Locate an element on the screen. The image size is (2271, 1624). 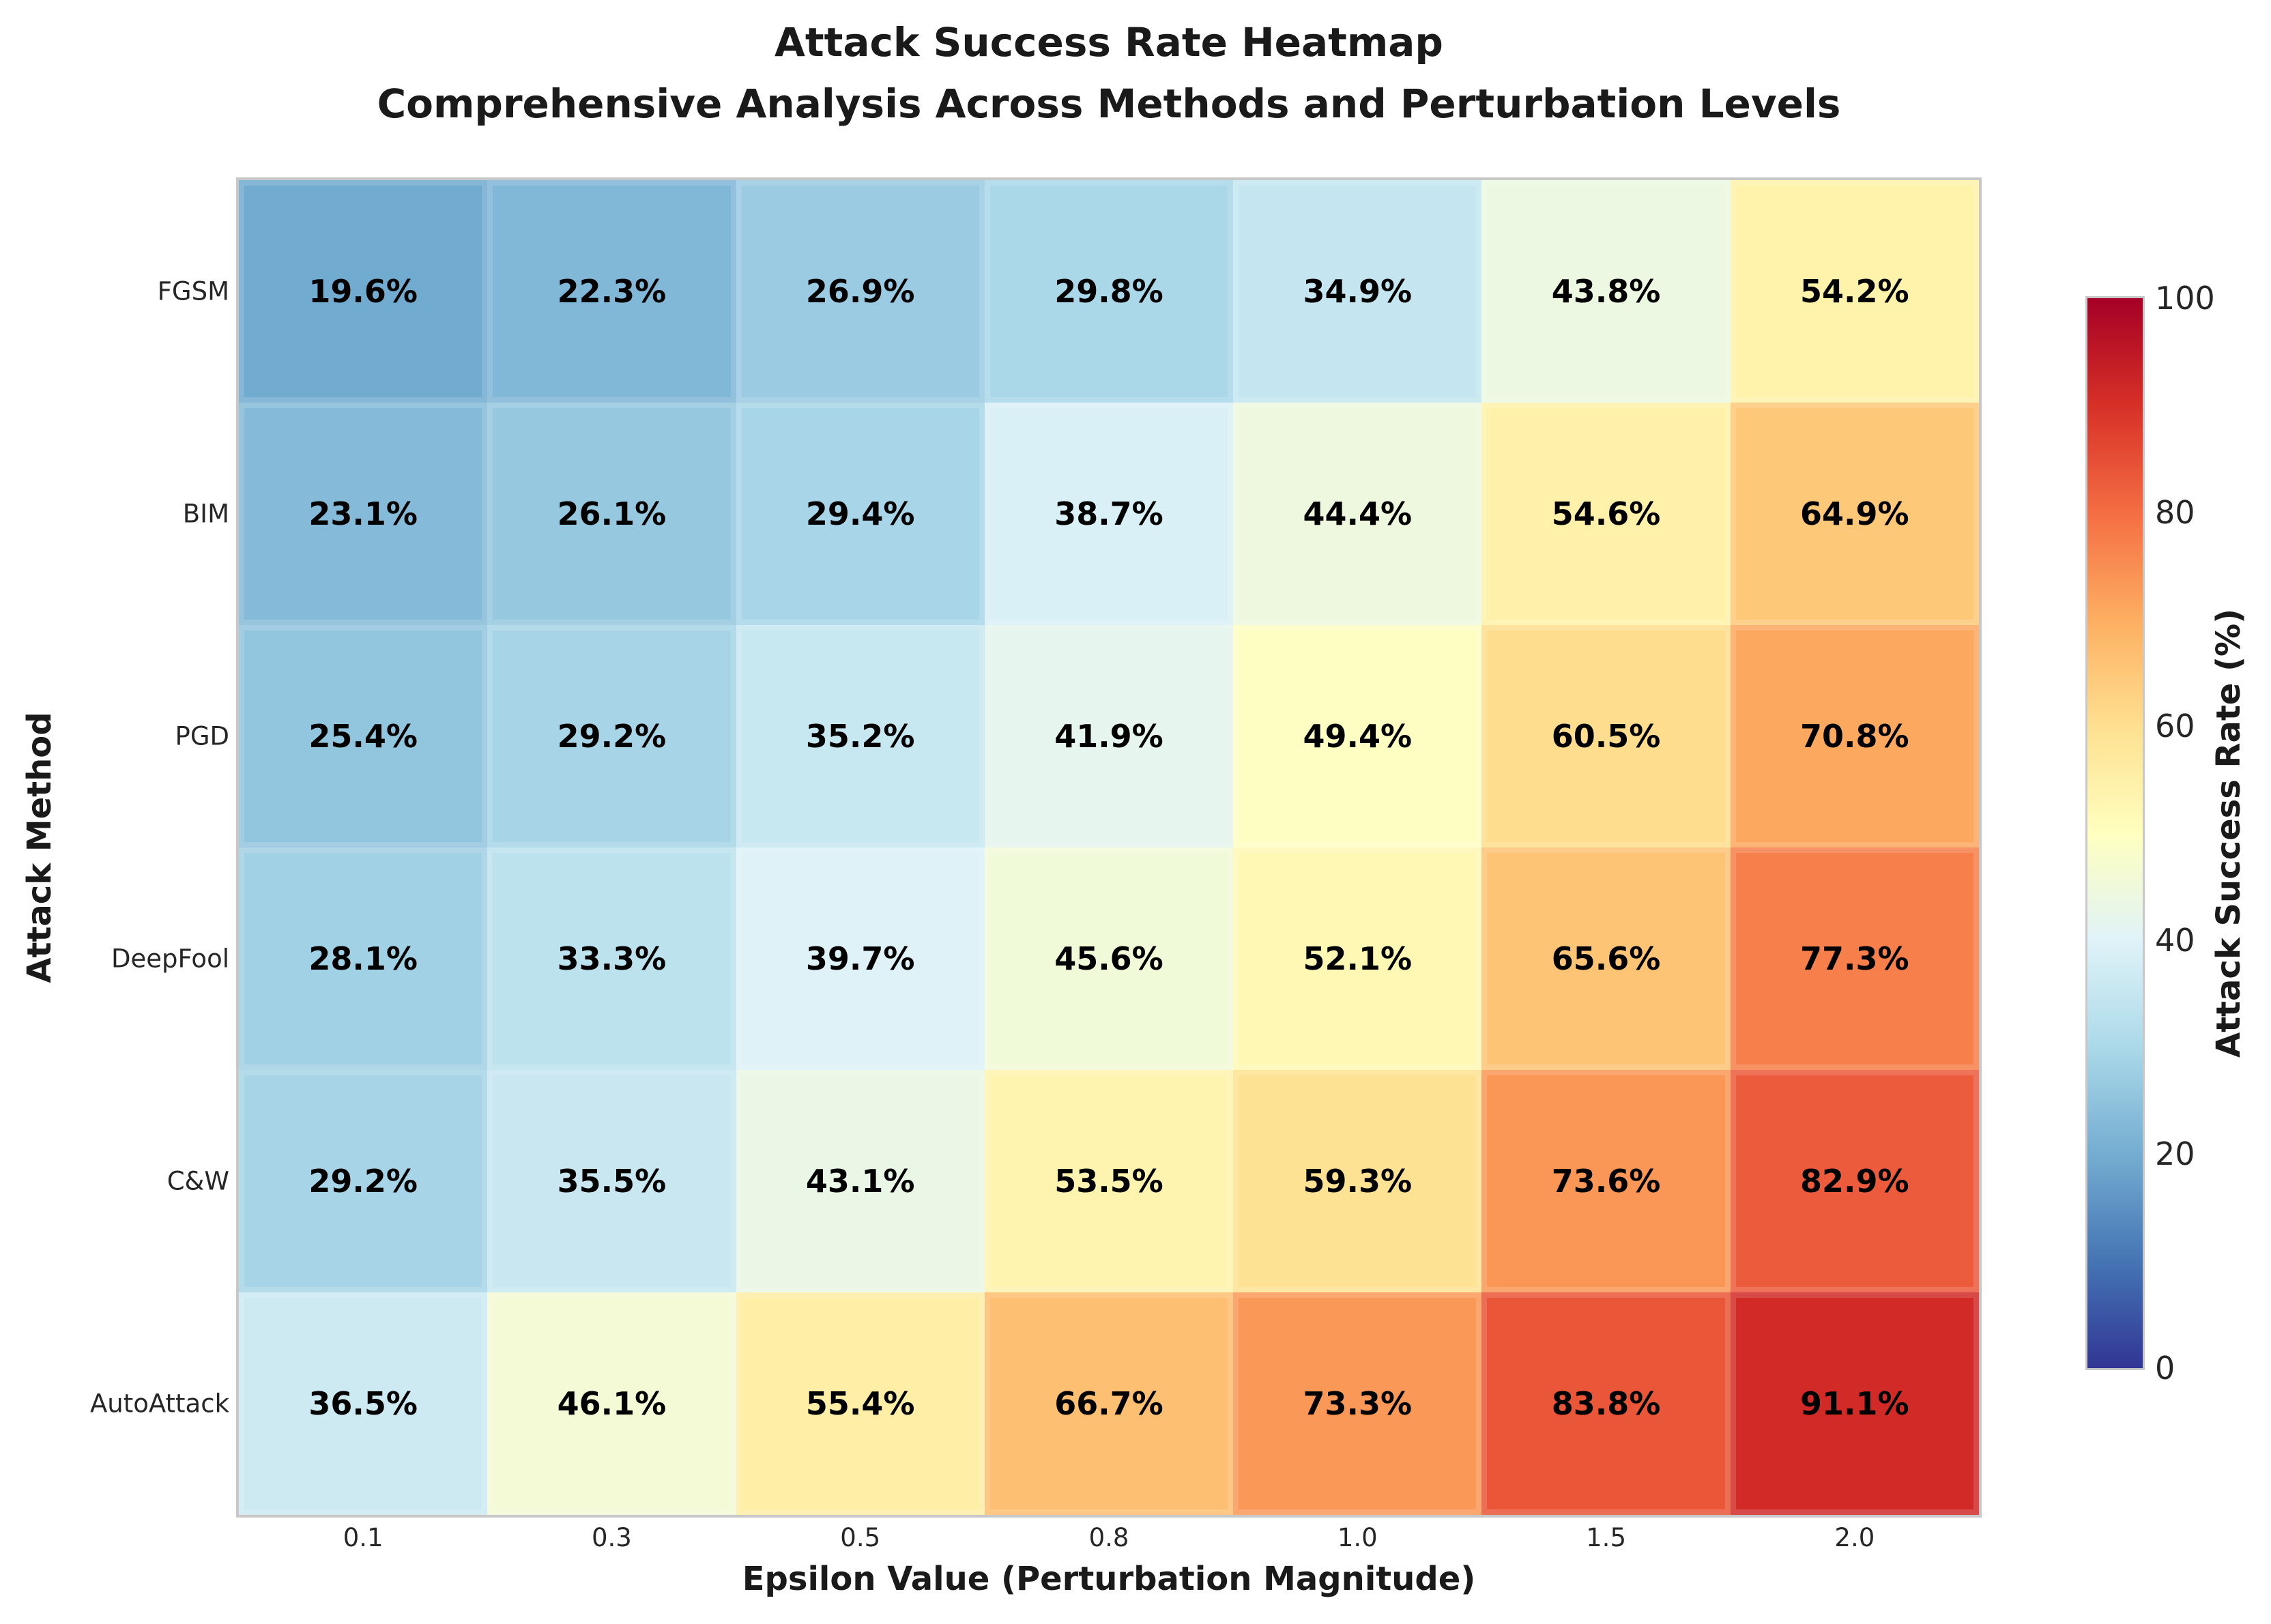
cell-value-label: 23.1% is located at coordinates (363, 513).